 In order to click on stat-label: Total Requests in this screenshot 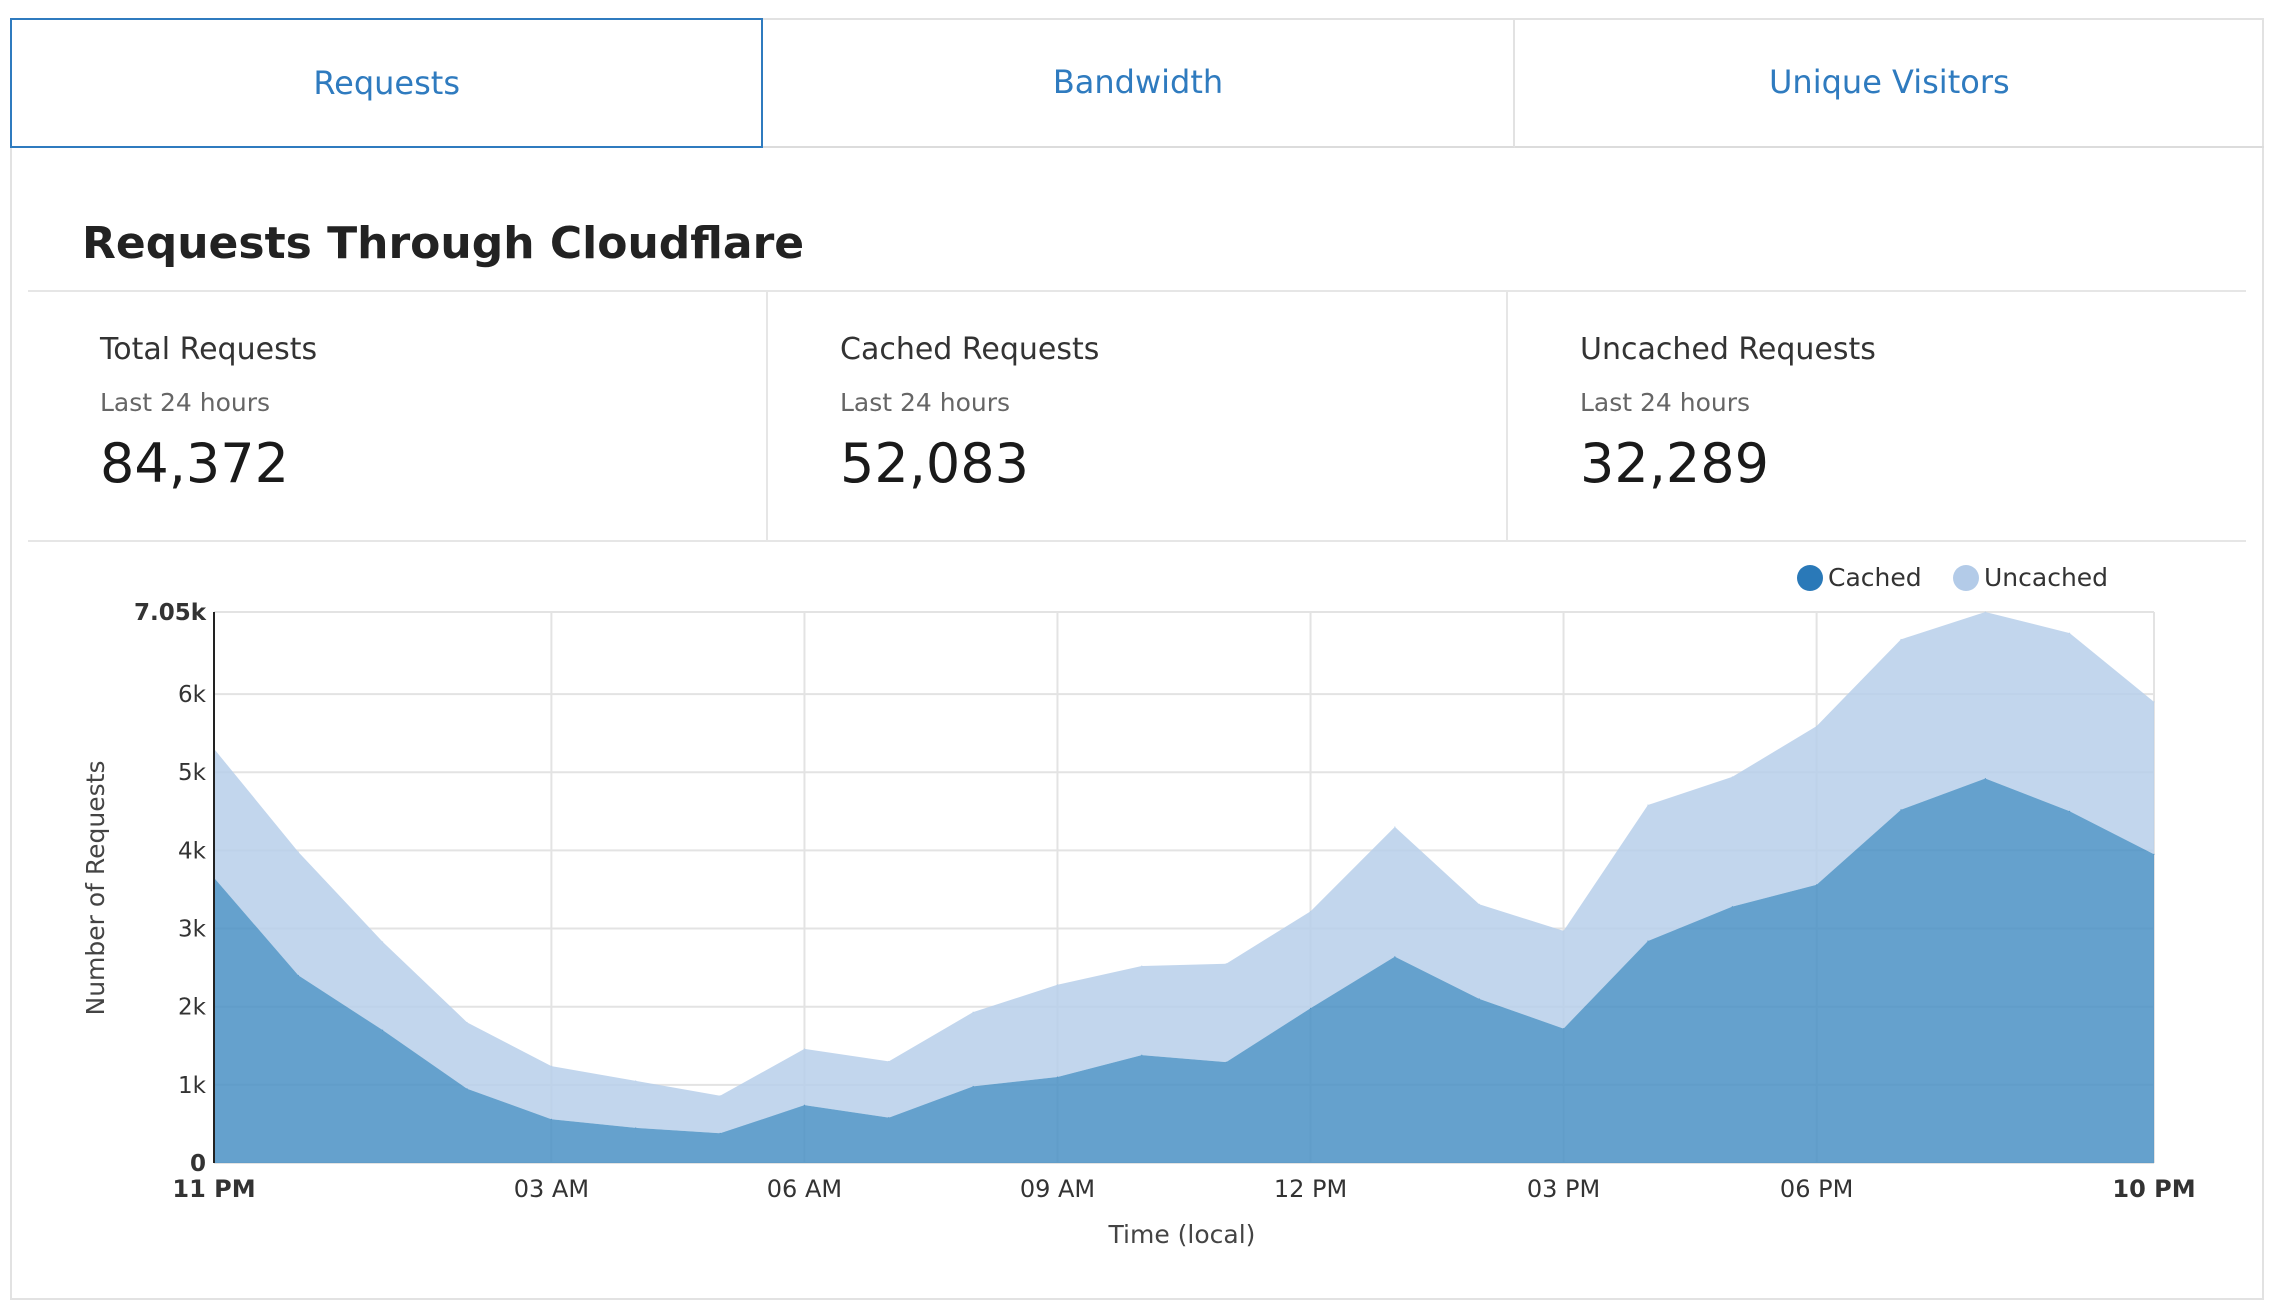, I will do `click(209, 349)`.